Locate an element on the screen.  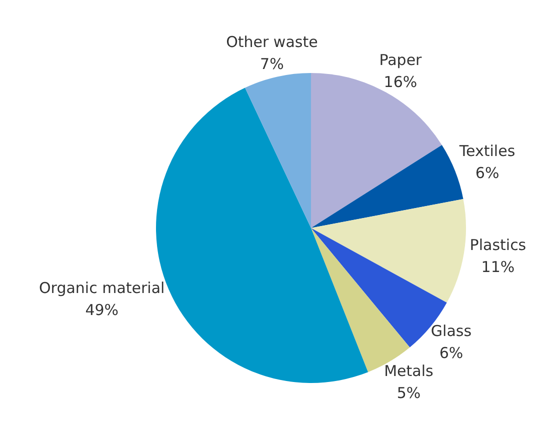
data-label: 49% is located at coordinates (102, 309).